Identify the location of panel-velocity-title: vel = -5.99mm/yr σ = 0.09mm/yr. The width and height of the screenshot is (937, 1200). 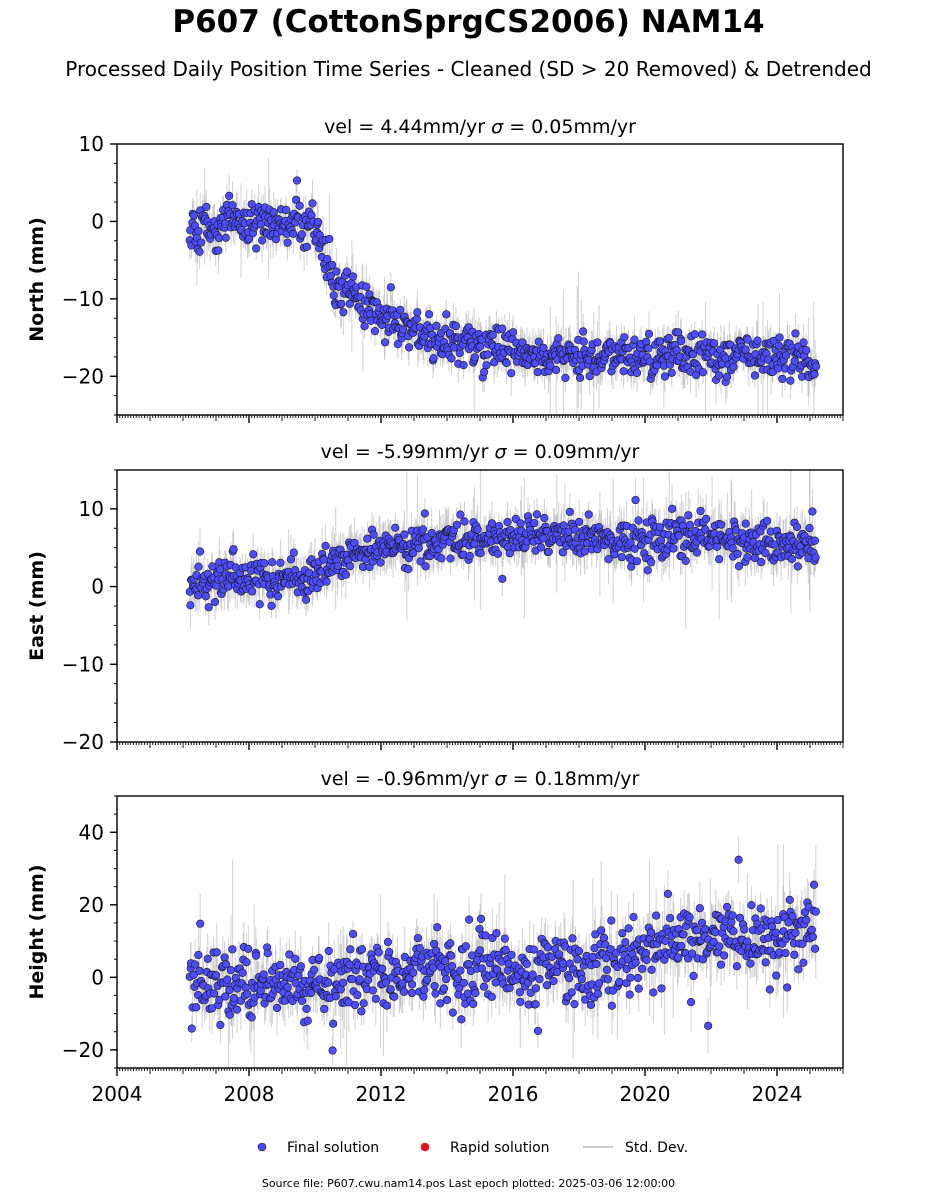
(480, 452).